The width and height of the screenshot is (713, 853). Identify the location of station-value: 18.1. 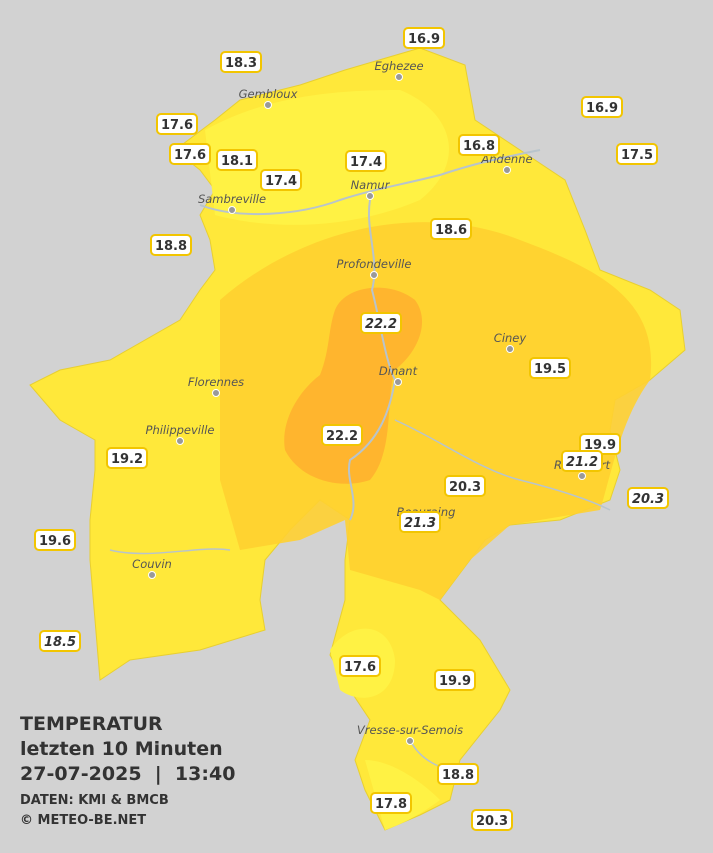
(237, 161).